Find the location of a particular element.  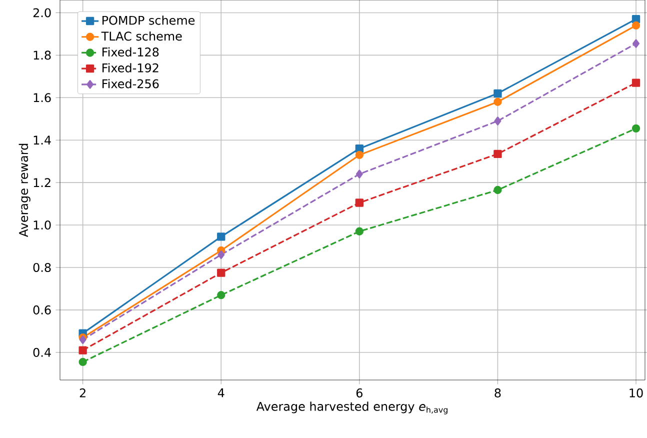

x-tick-label: 10 is located at coordinates (636, 393).